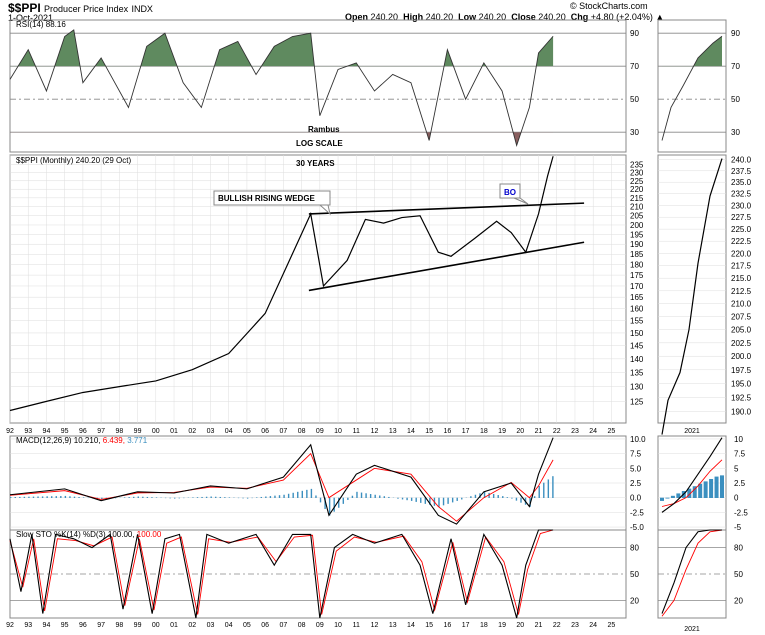 This screenshot has height=635, width=765. Describe the element at coordinates (637, 346) in the screenshot. I see `price-tick-label: 145` at that location.